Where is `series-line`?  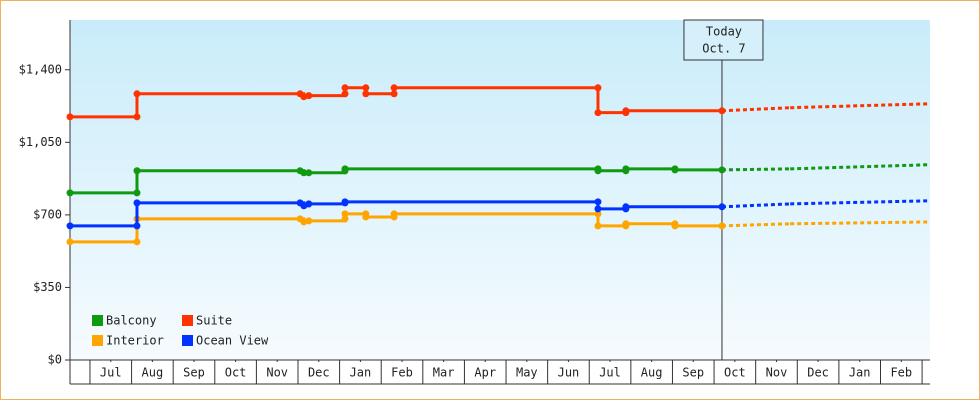
series-line is located at coordinates (396, 214).